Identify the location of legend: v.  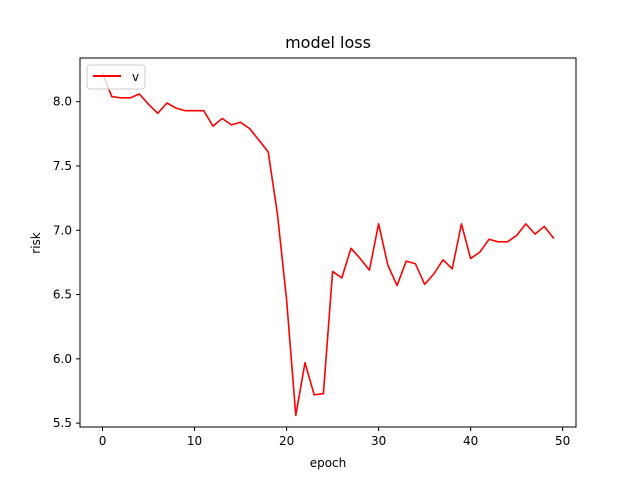
(116, 77).